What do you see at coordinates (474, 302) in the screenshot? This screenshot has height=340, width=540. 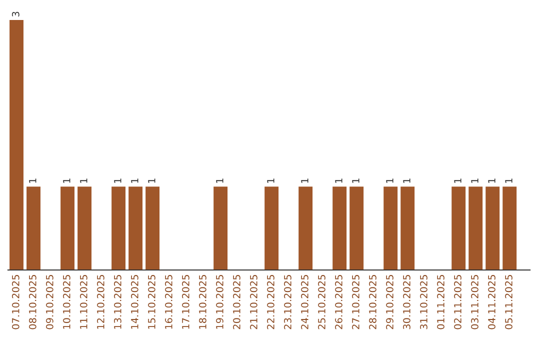 I see `x-tick-label: 03.11.2025` at bounding box center [474, 302].